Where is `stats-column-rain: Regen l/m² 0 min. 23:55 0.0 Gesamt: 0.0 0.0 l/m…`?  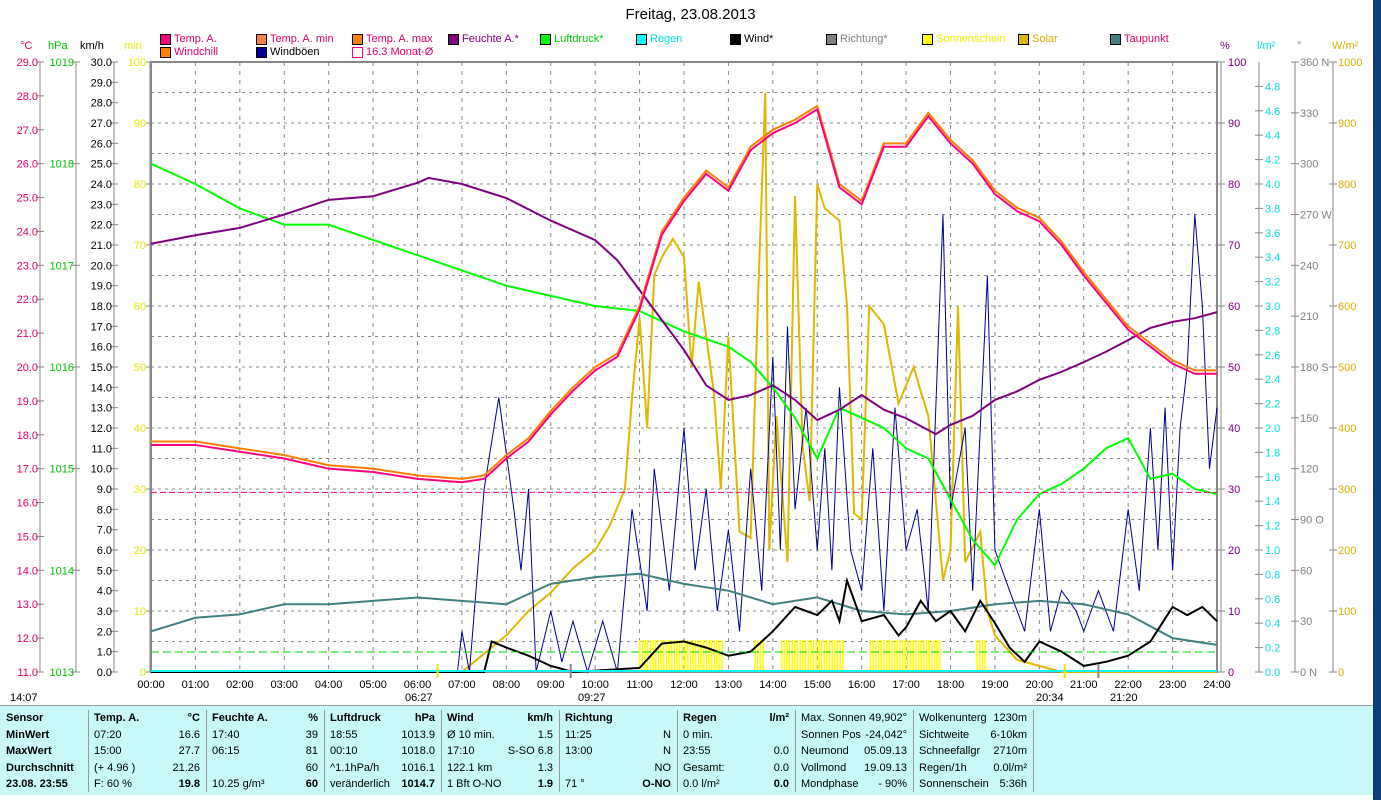
stats-column-rain: Regen l/m² 0 min. 23:55 0.0 Gesamt: 0.0 0.0 l/m… is located at coordinates (736, 751).